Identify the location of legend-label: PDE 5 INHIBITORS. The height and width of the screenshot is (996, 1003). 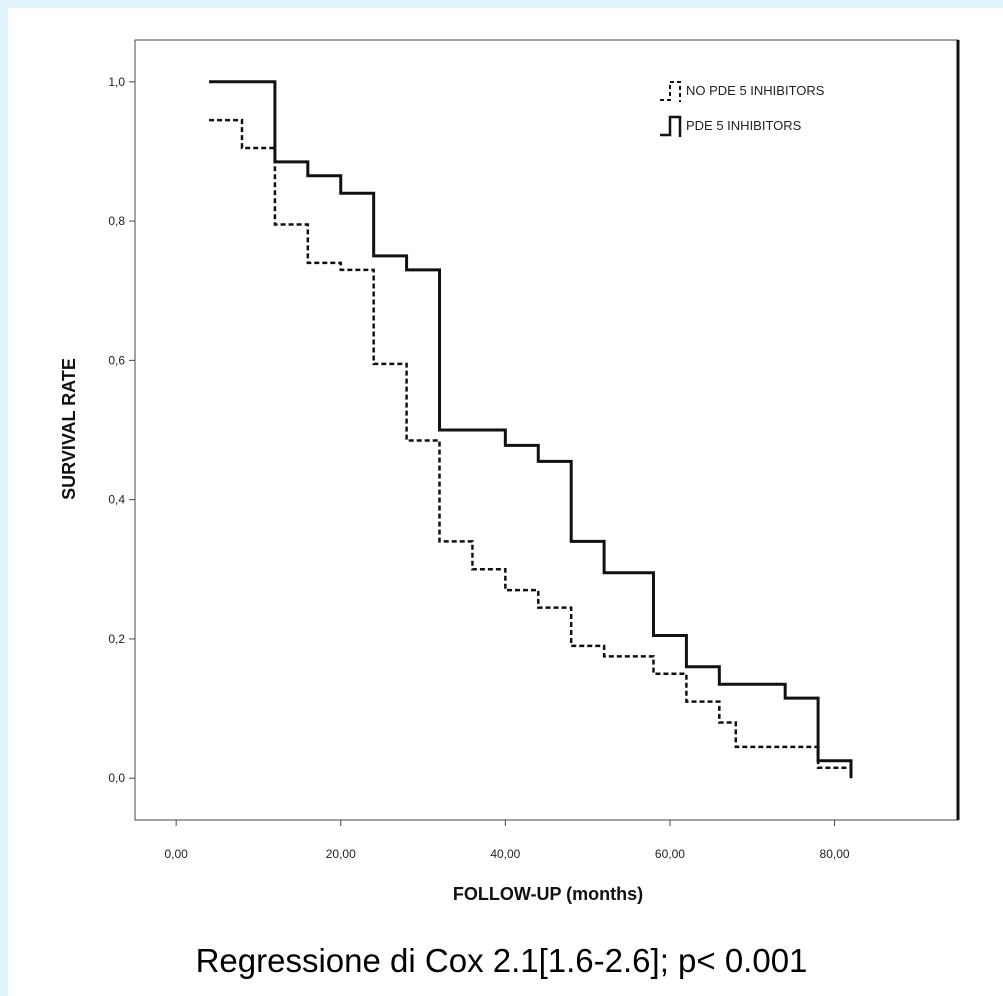
(744, 125).